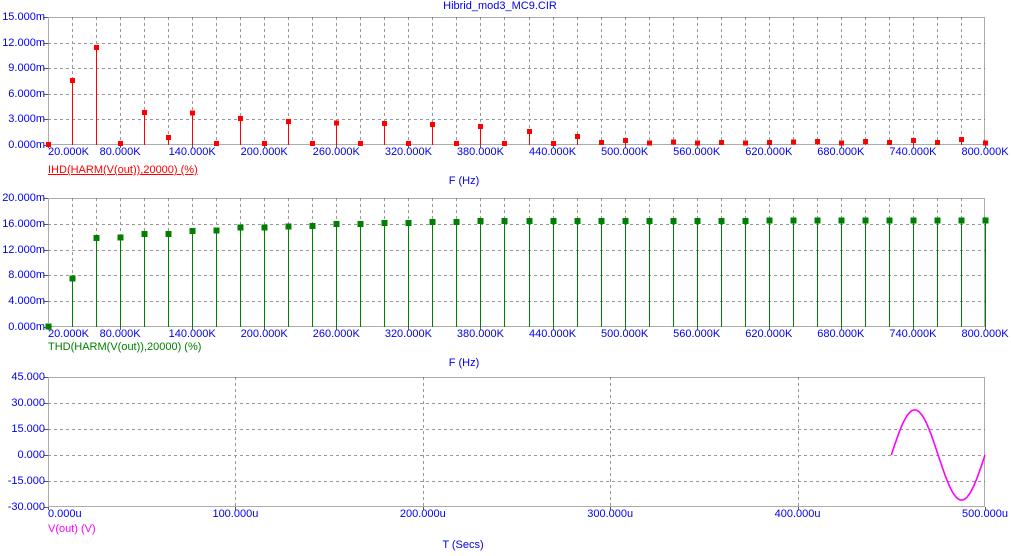 The width and height of the screenshot is (1011, 556). I want to click on y-tick-label: 0.000, so click(31, 455).